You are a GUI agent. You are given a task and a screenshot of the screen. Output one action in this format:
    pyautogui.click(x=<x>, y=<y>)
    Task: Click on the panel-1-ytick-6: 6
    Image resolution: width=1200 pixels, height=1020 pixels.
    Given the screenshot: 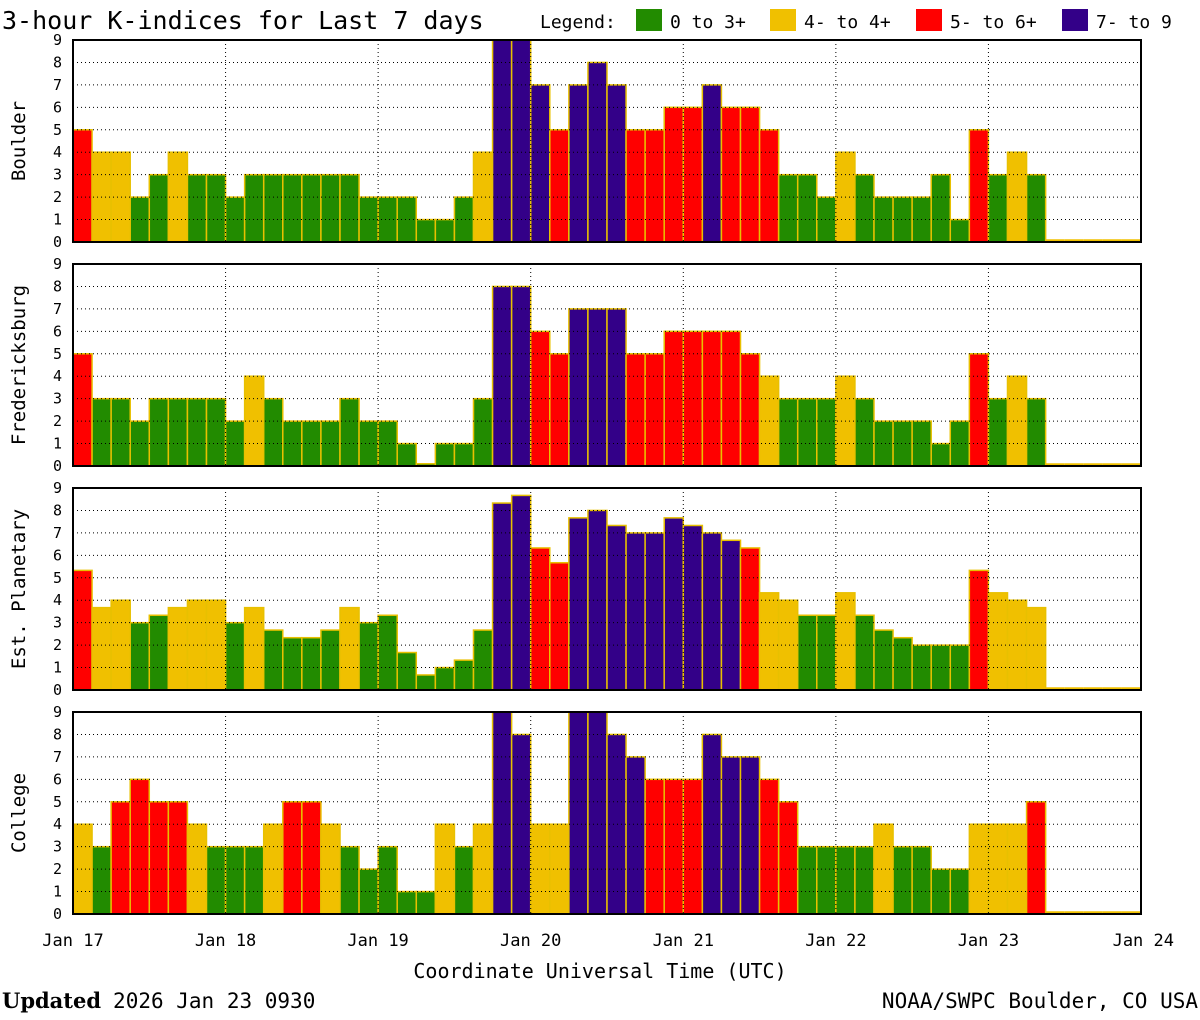 What is the action you would take?
    pyautogui.click(x=57, y=331)
    